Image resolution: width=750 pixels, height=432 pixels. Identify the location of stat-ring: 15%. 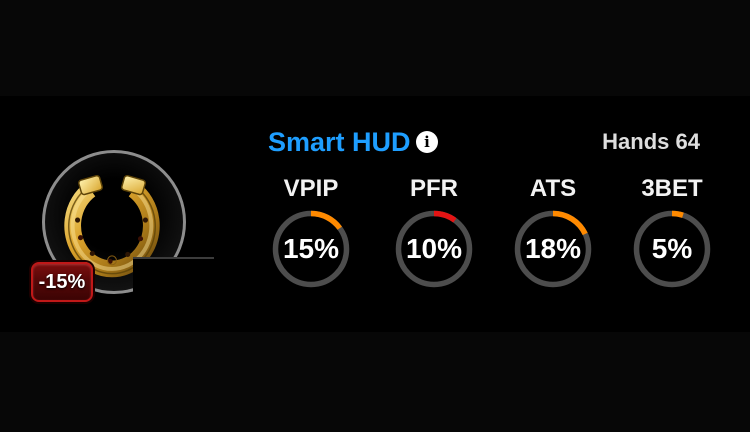
(311, 249).